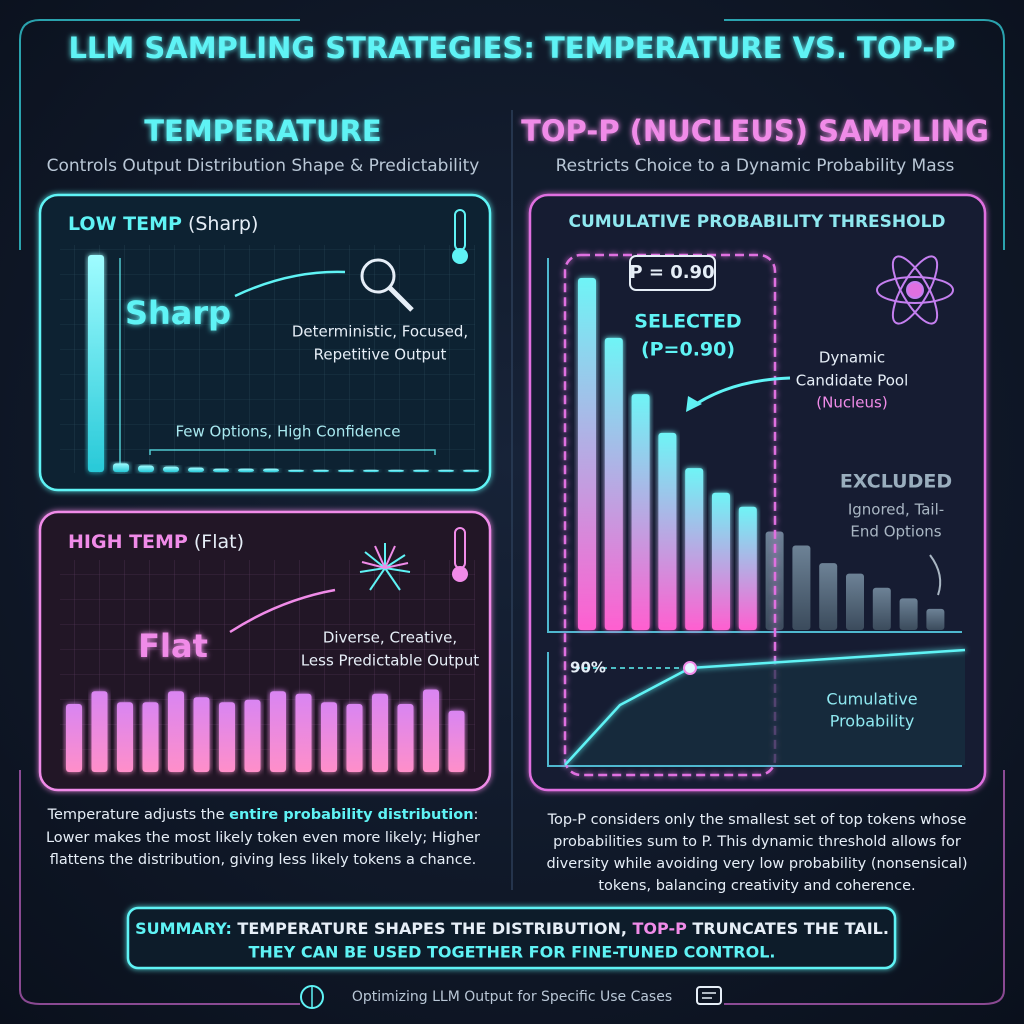  Describe the element at coordinates (588, 668) in the screenshot. I see `cumulative-mark: 90%` at that location.